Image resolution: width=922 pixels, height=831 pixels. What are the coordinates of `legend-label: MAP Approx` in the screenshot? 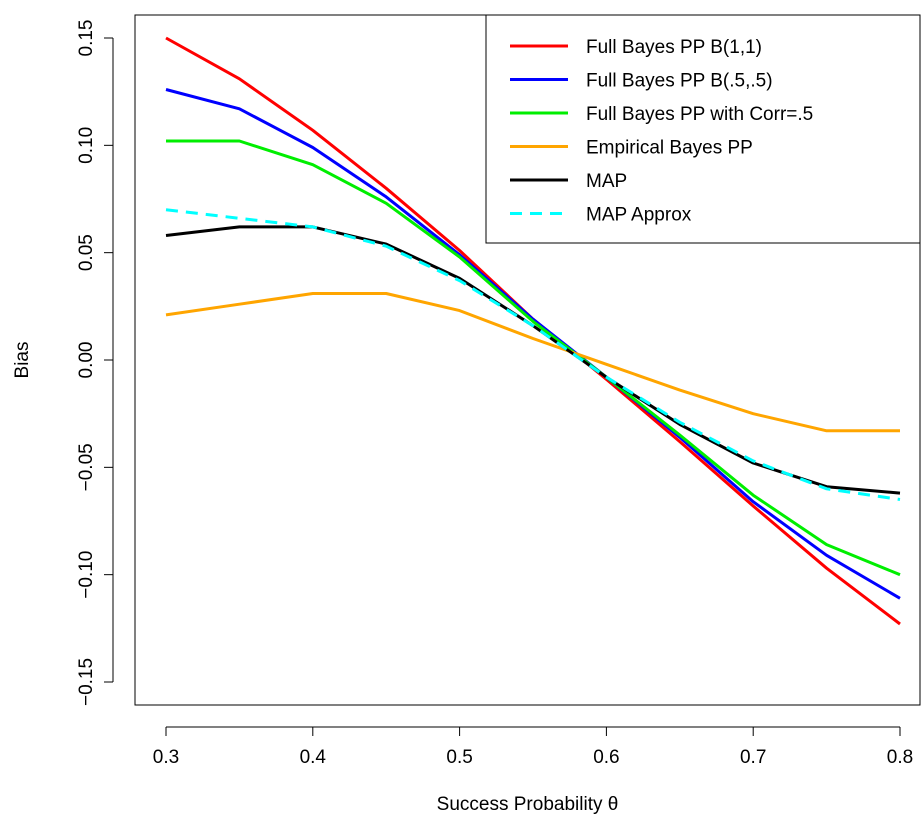 It's located at (639, 215).